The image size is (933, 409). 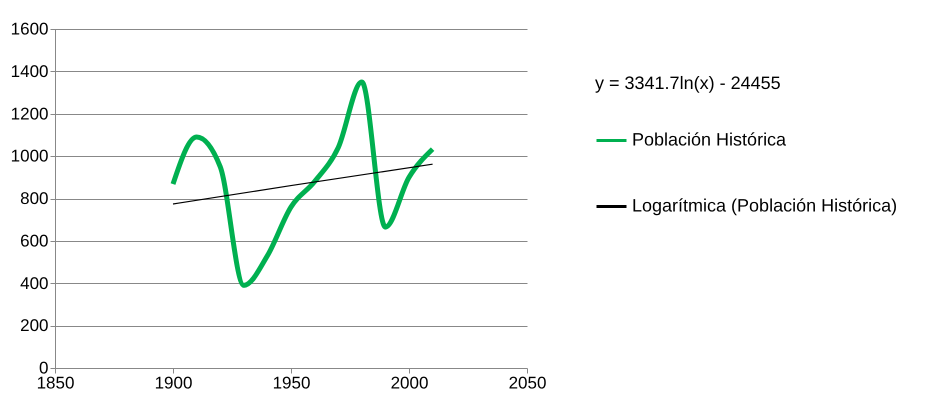 I want to click on x-tick-label: 1900, so click(x=173, y=383).